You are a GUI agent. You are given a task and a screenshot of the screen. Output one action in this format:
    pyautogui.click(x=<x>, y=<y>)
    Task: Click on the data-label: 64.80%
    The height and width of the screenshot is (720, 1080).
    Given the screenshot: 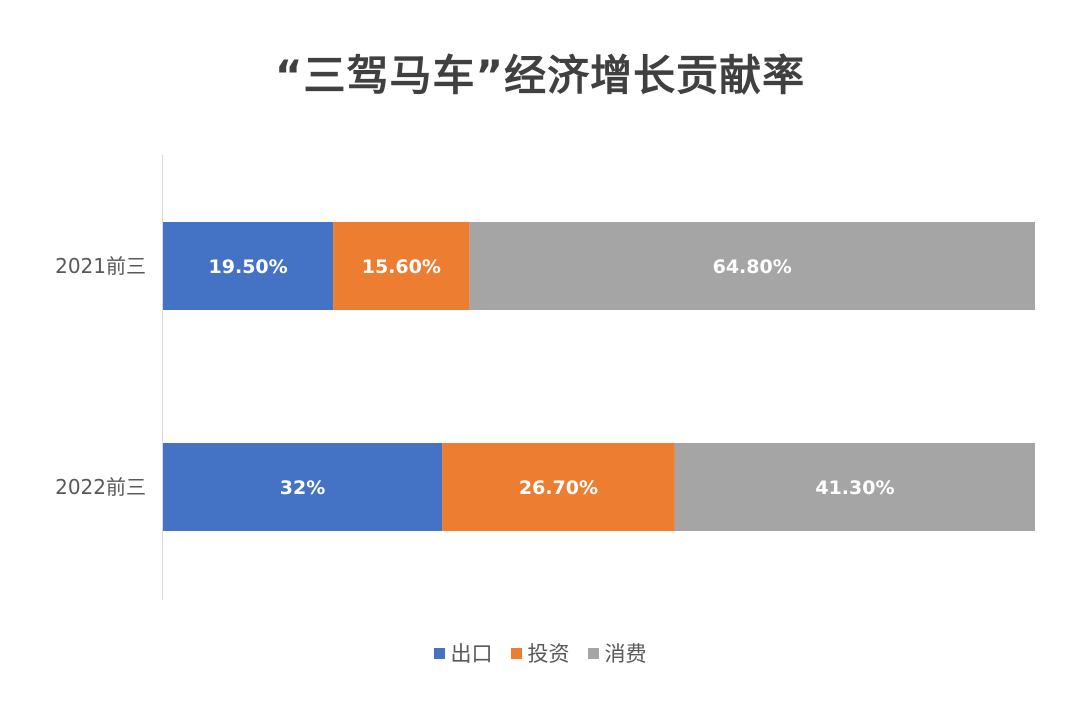 What is the action you would take?
    pyautogui.click(x=752, y=267)
    